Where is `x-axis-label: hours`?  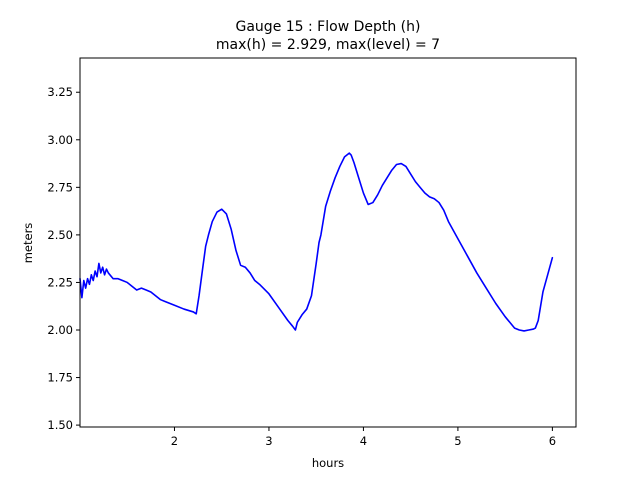 x-axis-label: hours is located at coordinates (328, 463).